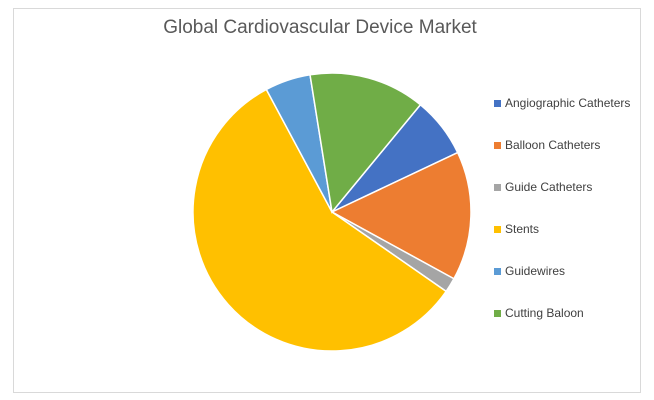 The height and width of the screenshot is (400, 654). What do you see at coordinates (535, 271) in the screenshot?
I see `legend-label: Guidewires` at bounding box center [535, 271].